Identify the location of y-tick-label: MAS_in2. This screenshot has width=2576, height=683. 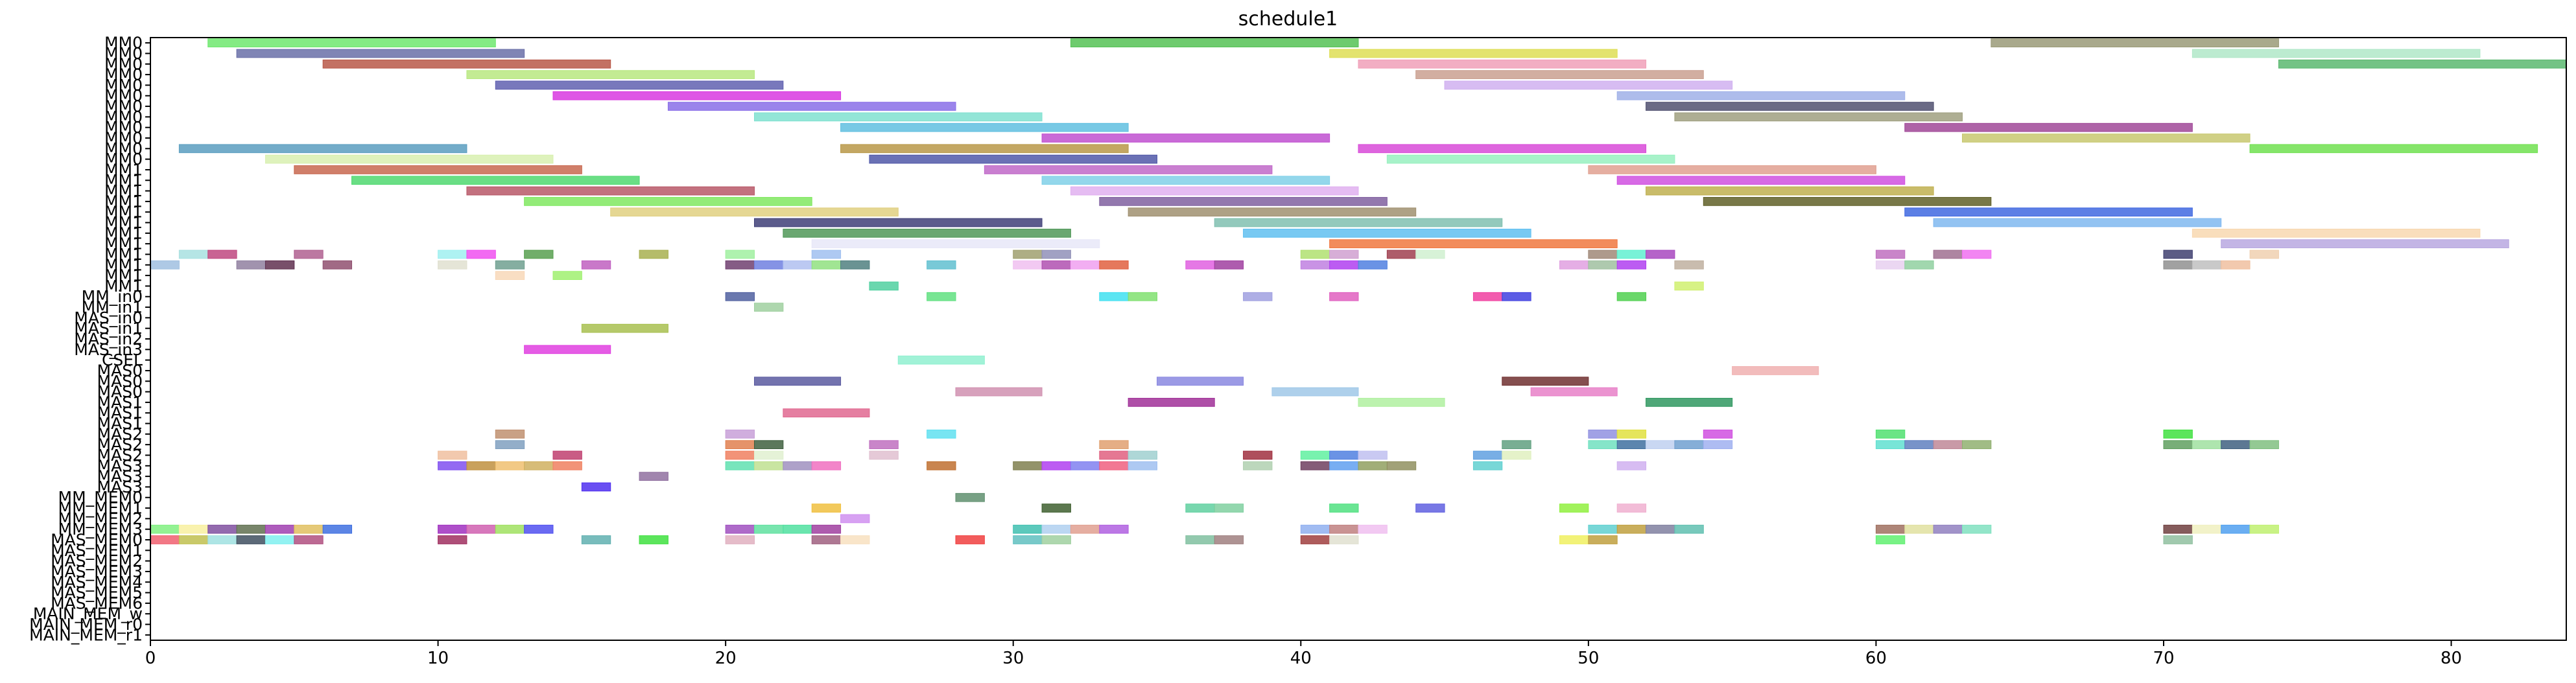
(108, 339).